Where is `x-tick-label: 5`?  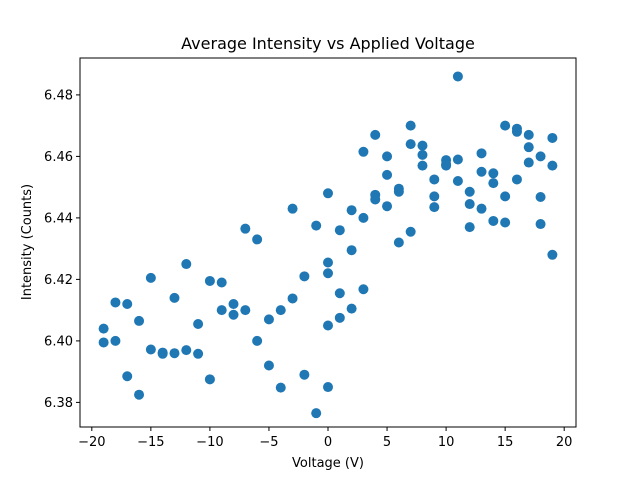 x-tick-label: 5 is located at coordinates (387, 442).